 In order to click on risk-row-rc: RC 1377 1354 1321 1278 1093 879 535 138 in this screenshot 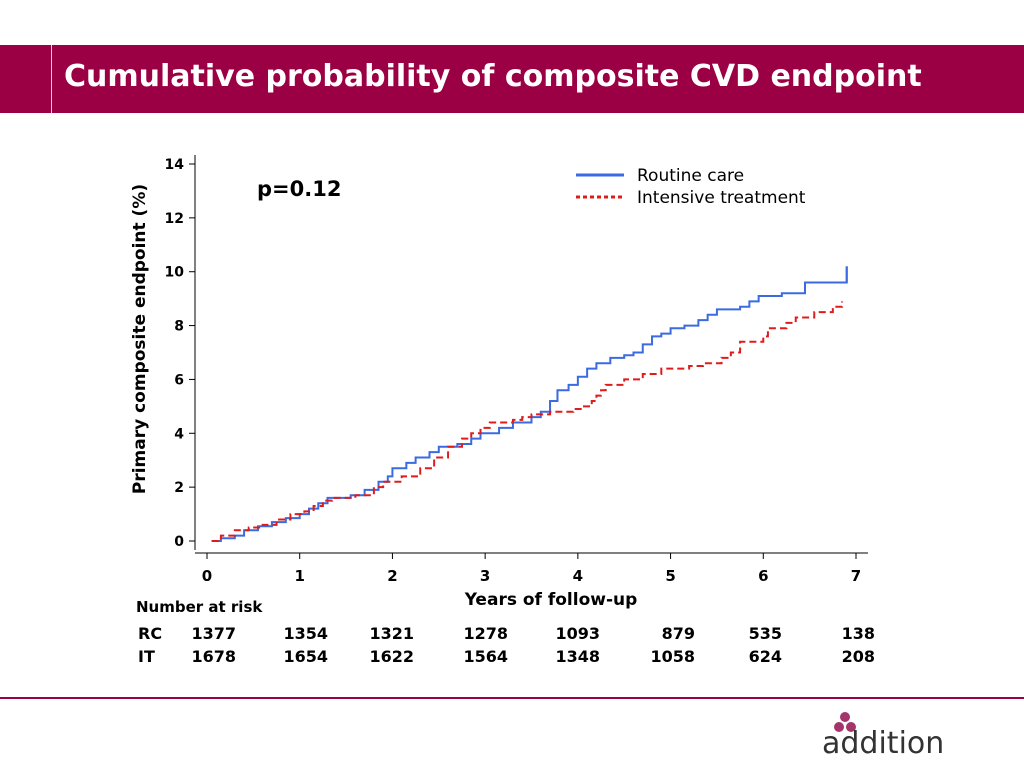, I will do `click(512, 635)`.